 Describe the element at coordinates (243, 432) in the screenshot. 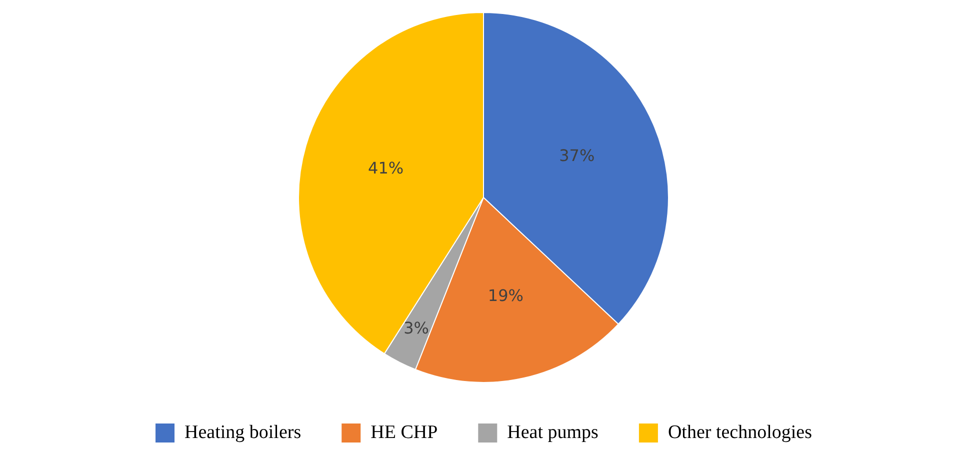

I see `legend-label: Heating boilers` at that location.